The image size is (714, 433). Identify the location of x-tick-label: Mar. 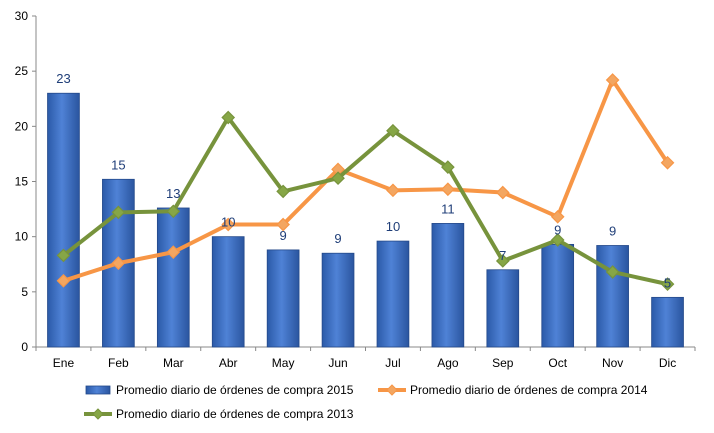
(173, 363).